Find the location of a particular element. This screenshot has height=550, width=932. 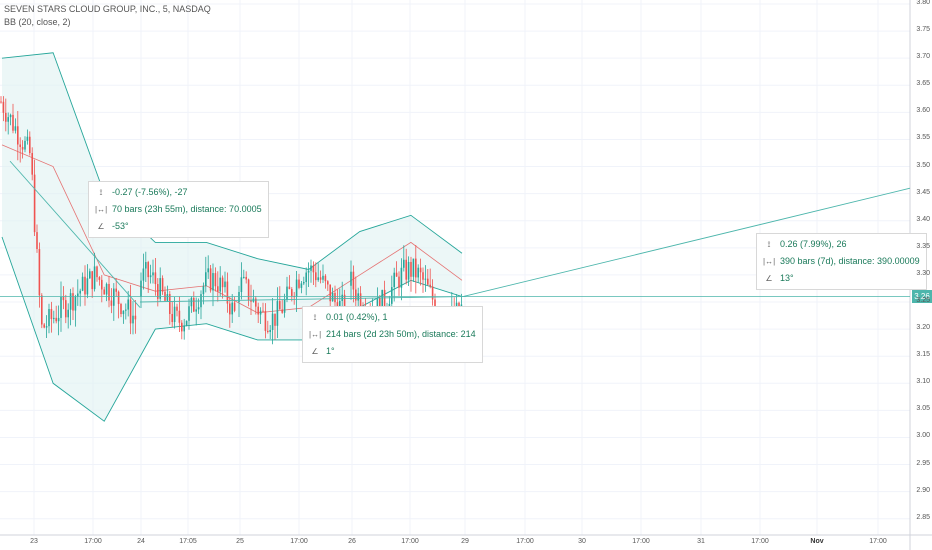

y-tick-label: 3.00 is located at coordinates (923, 436).